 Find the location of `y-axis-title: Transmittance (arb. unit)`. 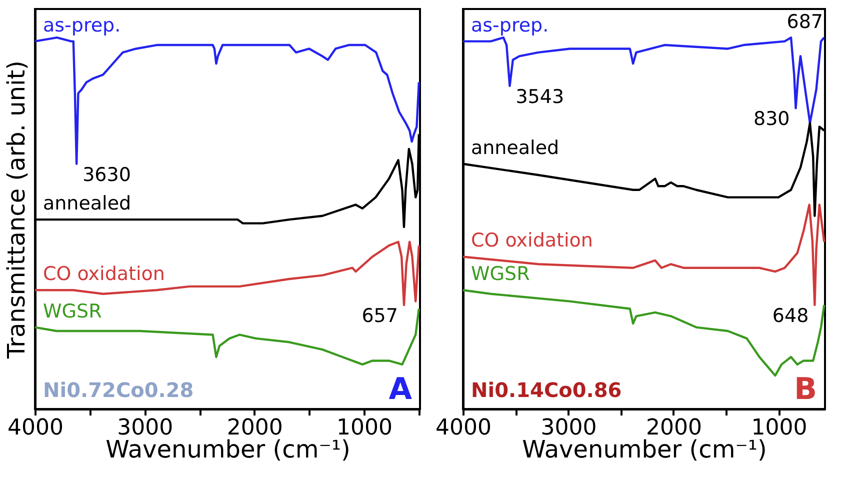

y-axis-title: Transmittance (arb. unit) is located at coordinates (16, 210).